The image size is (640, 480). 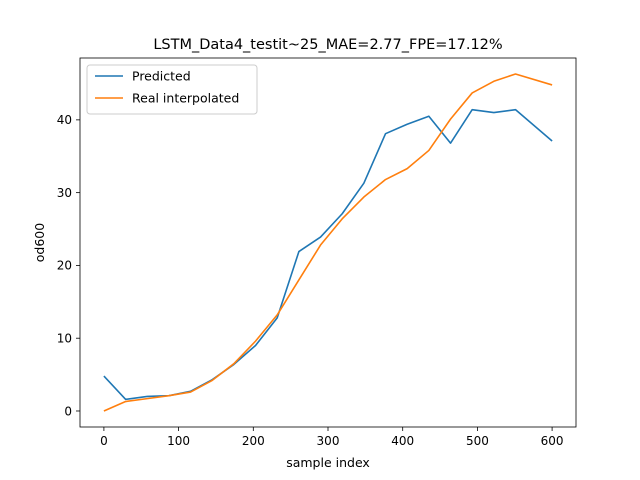 I want to click on legend-entry-real-interpolated: Real interpolated, so click(x=185, y=98).